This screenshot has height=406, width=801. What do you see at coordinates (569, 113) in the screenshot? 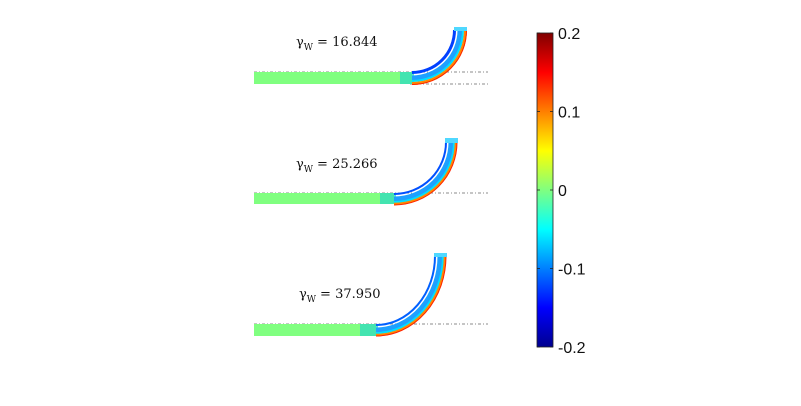
I see `colorbar-tick-label: 0.1` at bounding box center [569, 113].